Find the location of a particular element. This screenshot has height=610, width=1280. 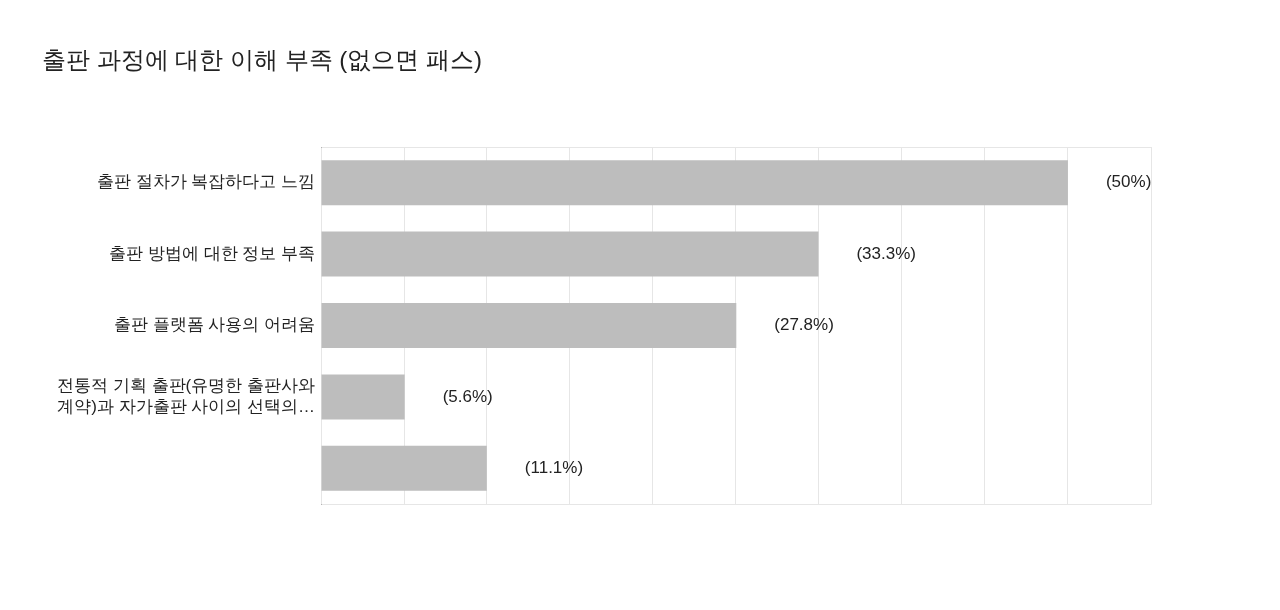

y-tick-label: 출판 절차가 복잡하다고 느낌 is located at coordinates (205, 182).